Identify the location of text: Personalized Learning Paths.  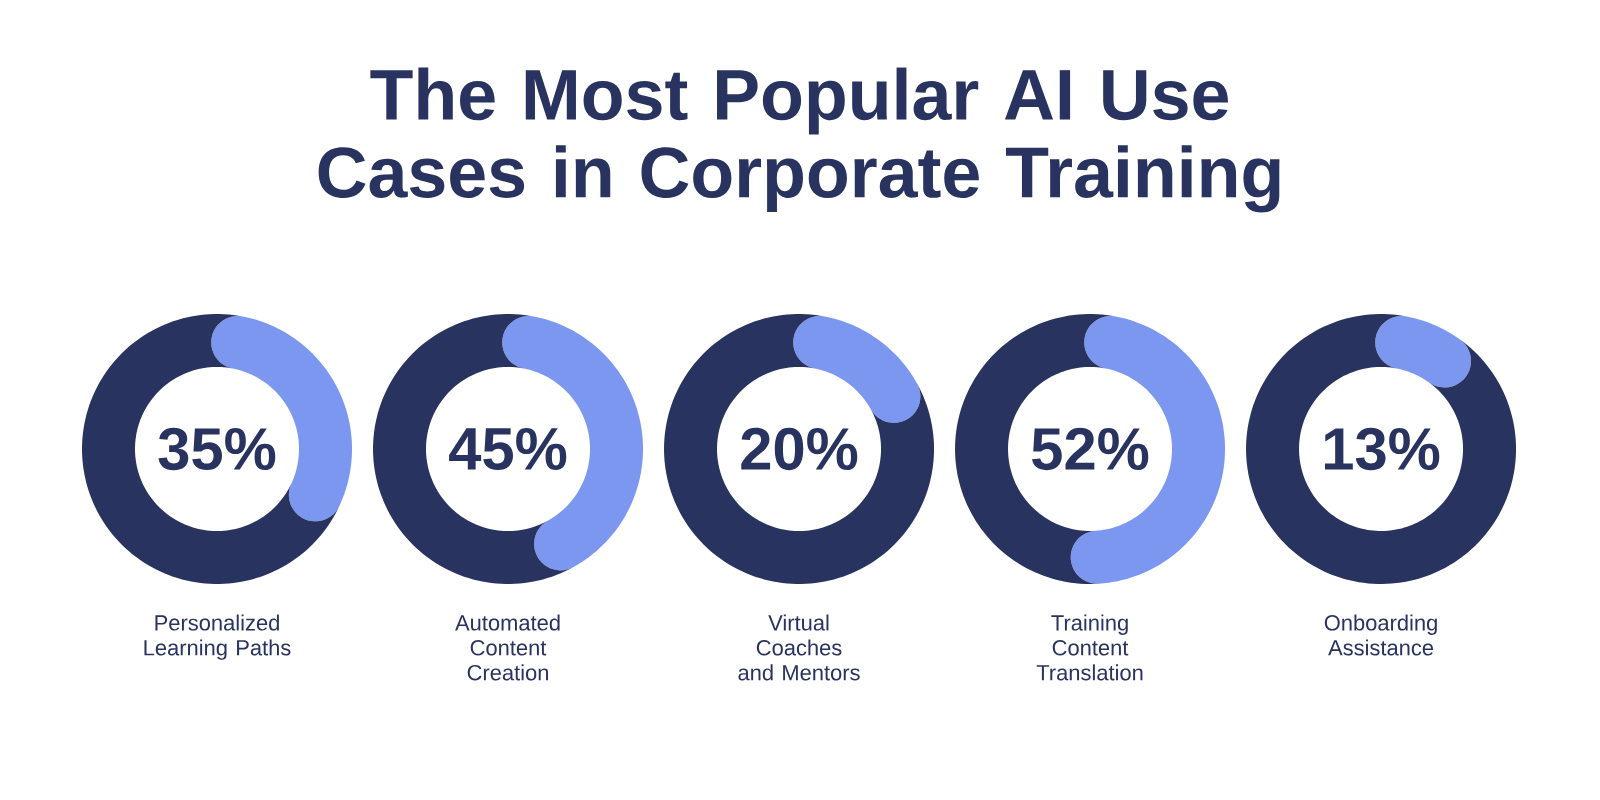
(217, 637).